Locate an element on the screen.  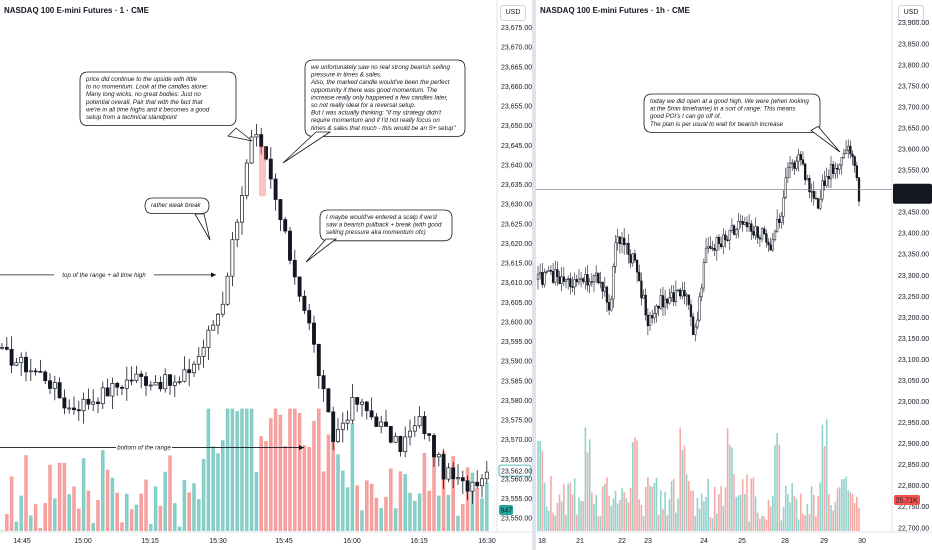
chart-title: NASDAQ 100 E-mini Futures · 1h · CME is located at coordinates (615, 10).